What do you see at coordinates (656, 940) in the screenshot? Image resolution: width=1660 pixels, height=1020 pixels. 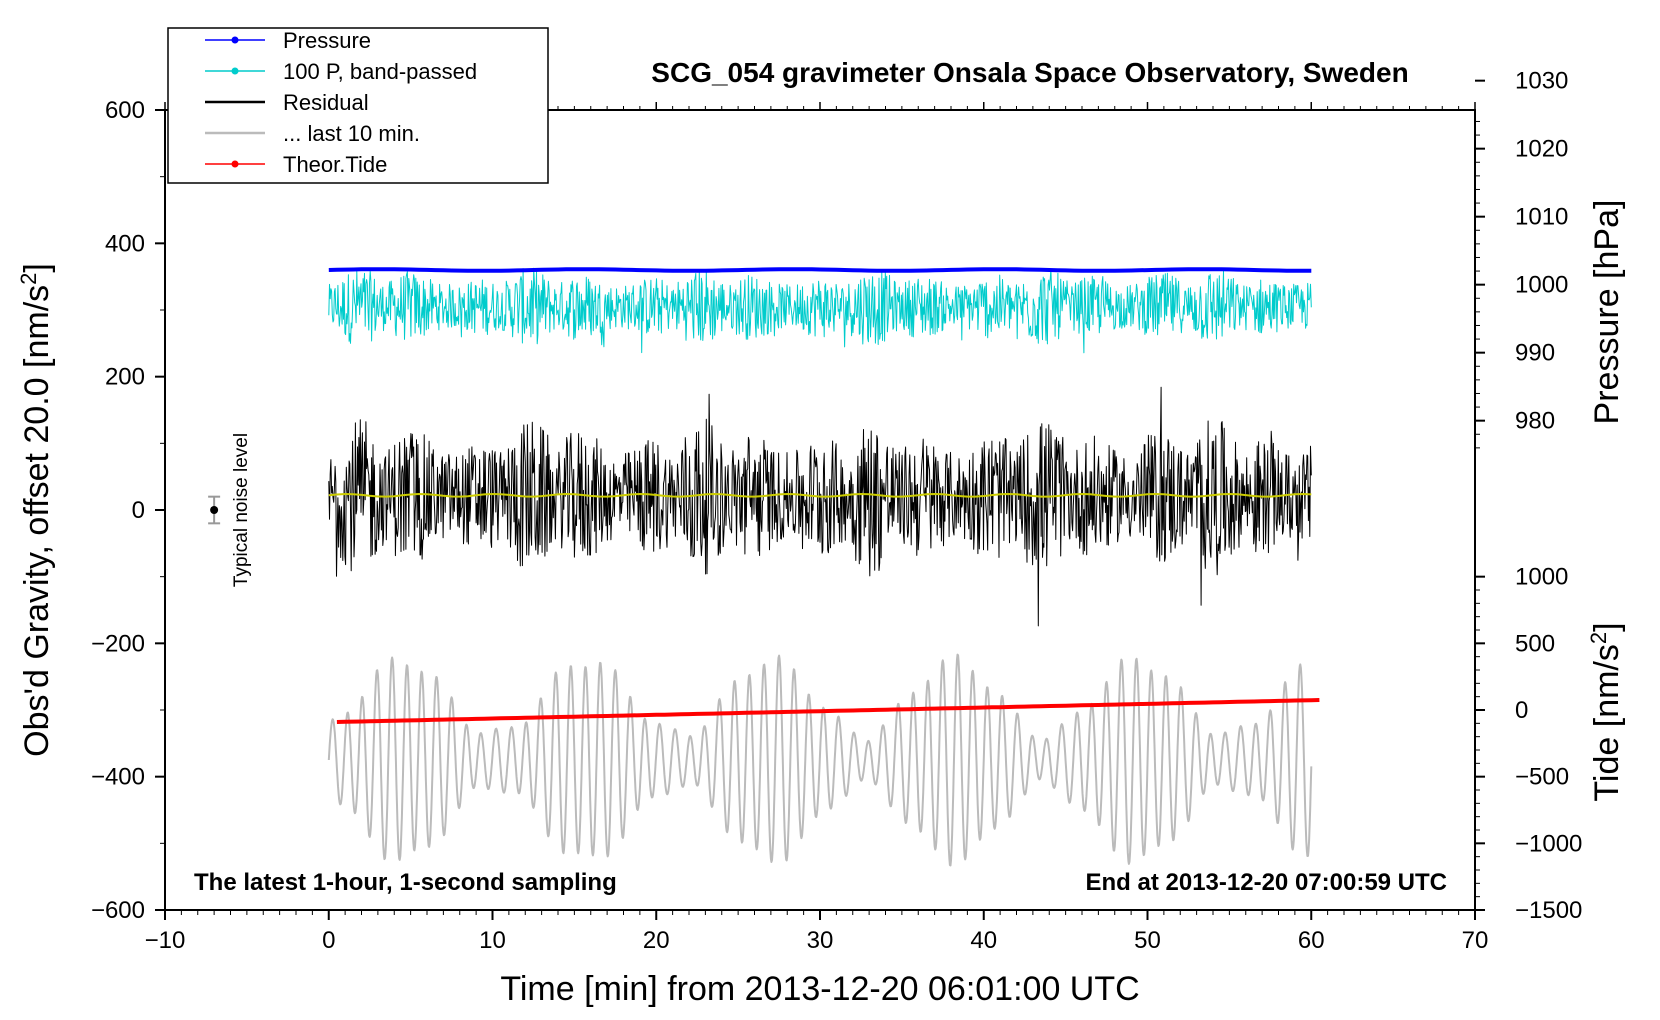 I see `x-tick-label: 20` at bounding box center [656, 940].